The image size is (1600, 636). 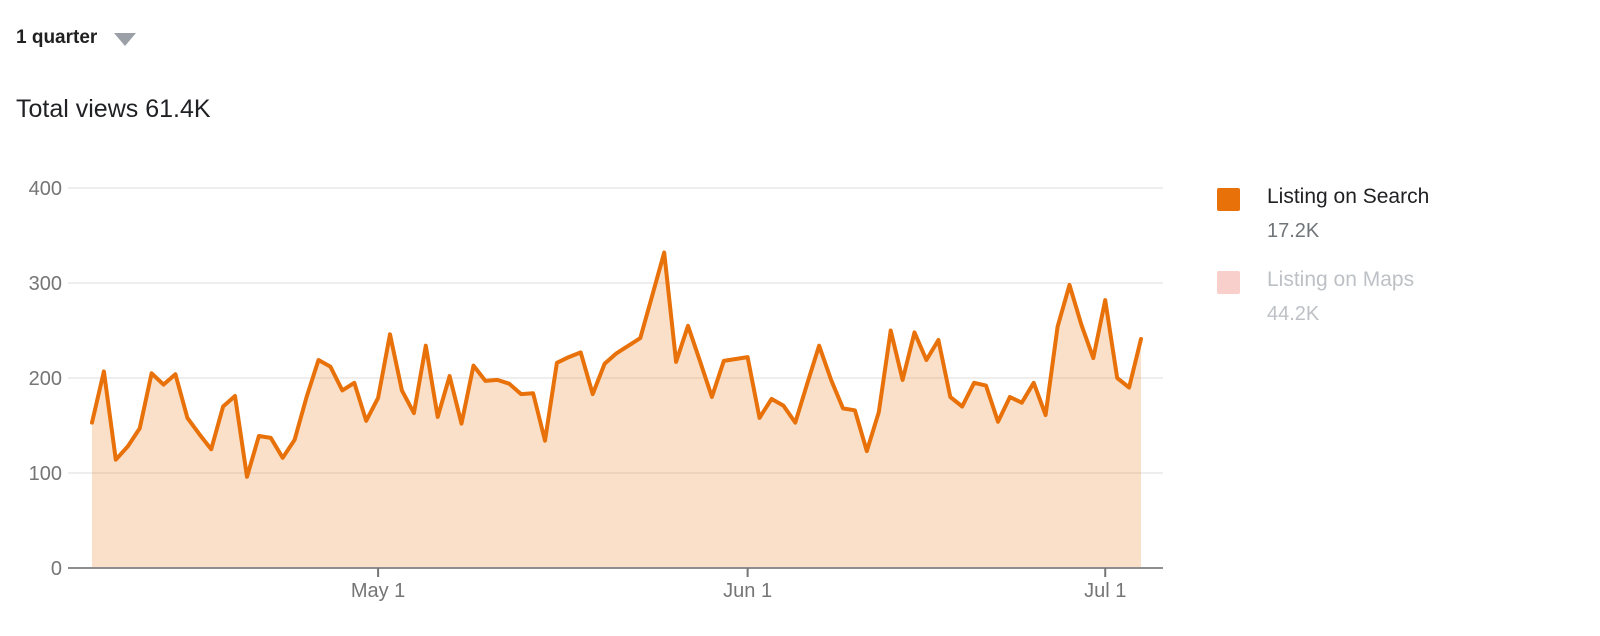 I want to click on y-axis-label-0: 0, so click(x=56, y=569).